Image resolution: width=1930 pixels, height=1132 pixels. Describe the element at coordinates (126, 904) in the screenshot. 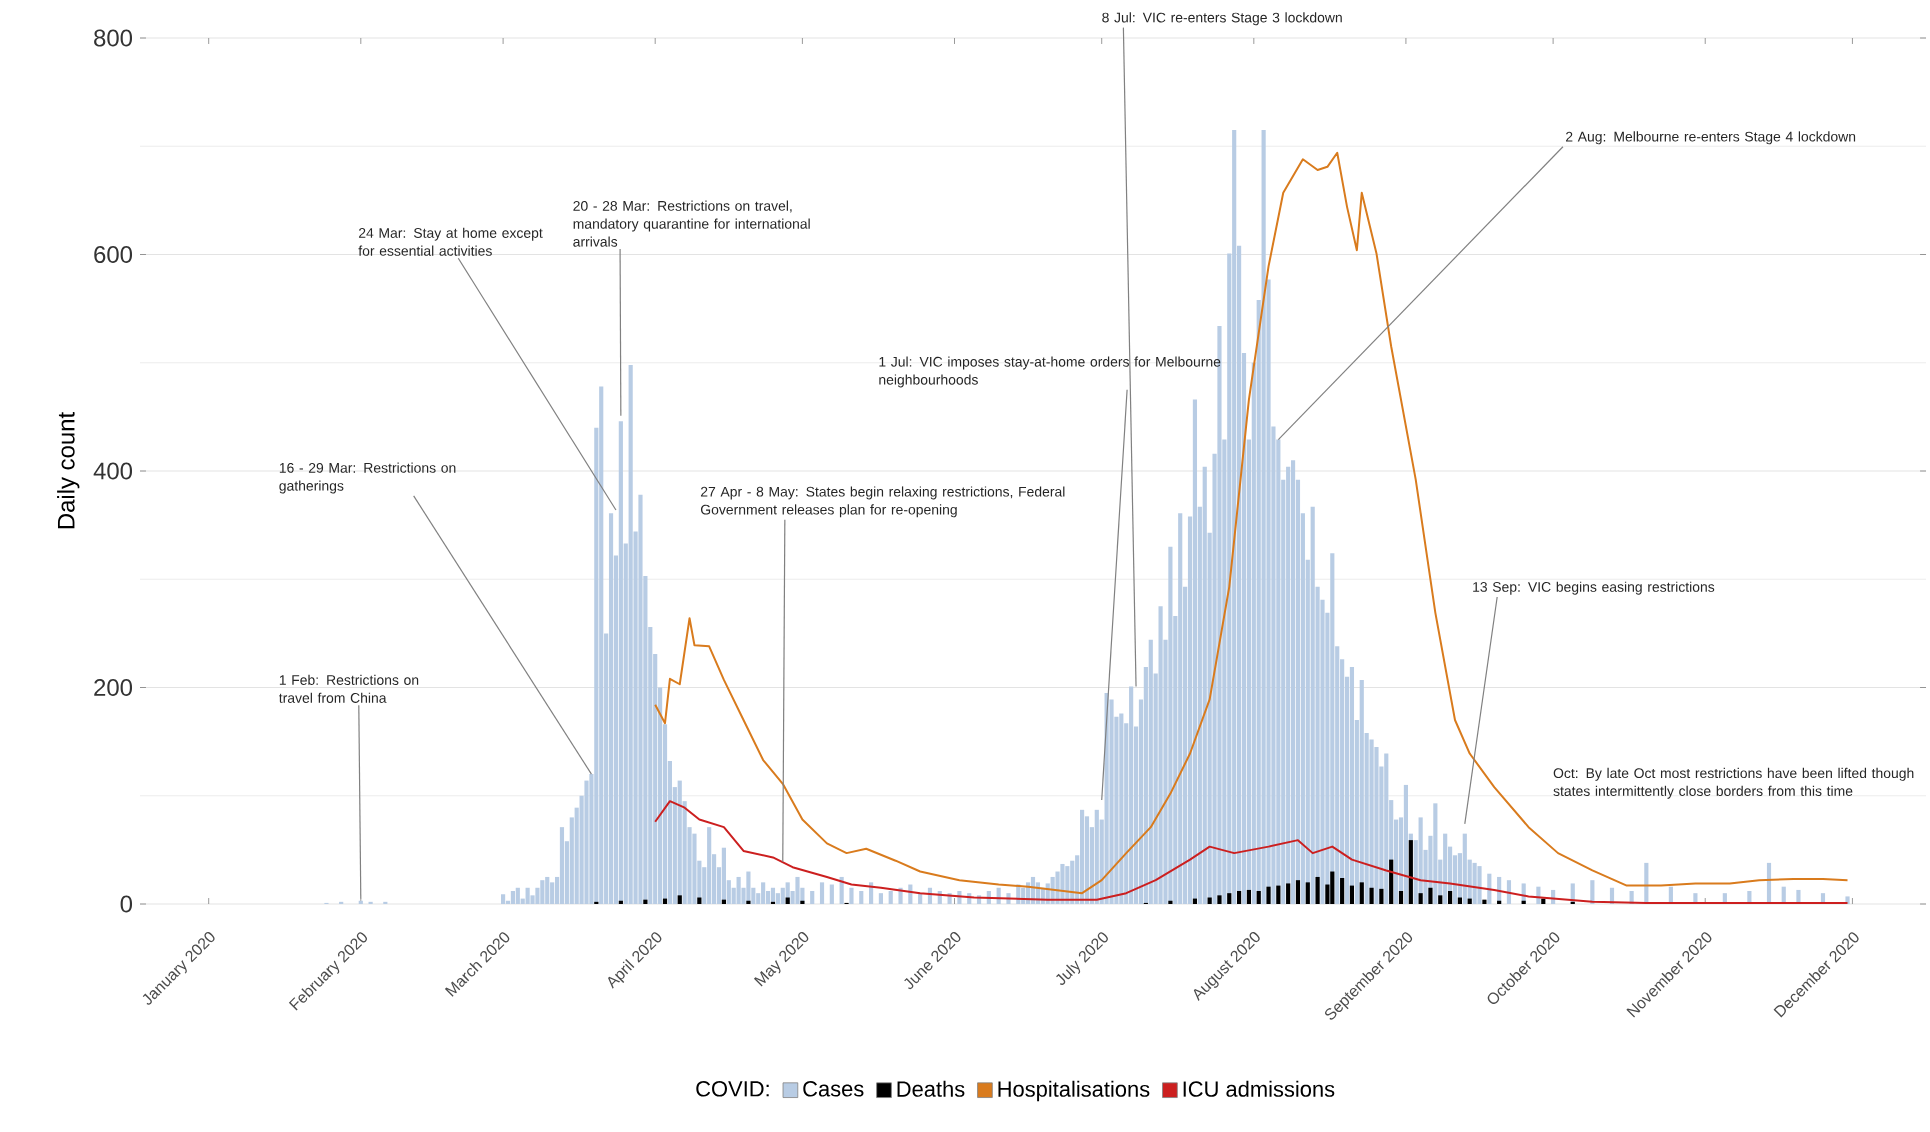

I see `y-tick-label: 0` at that location.